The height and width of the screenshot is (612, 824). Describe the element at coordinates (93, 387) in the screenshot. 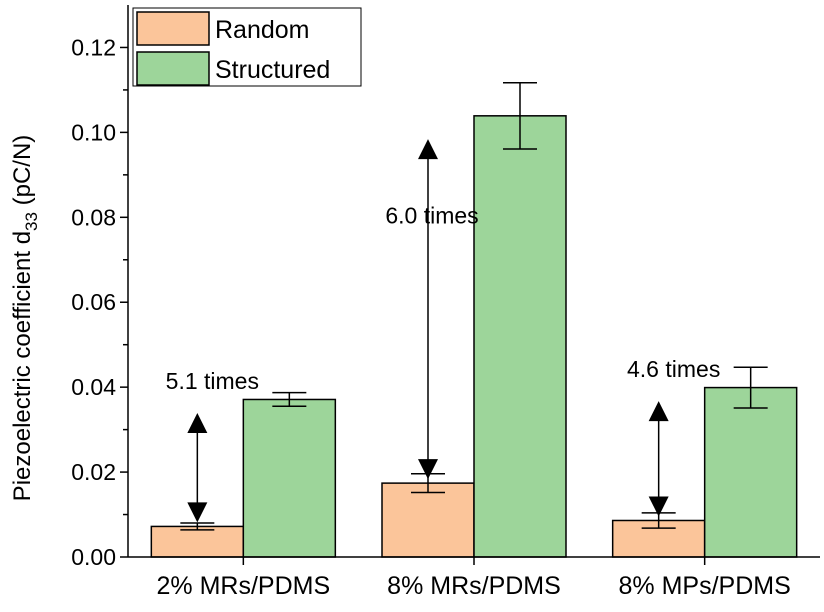

I see `y-tick-label-2: 0.04` at that location.